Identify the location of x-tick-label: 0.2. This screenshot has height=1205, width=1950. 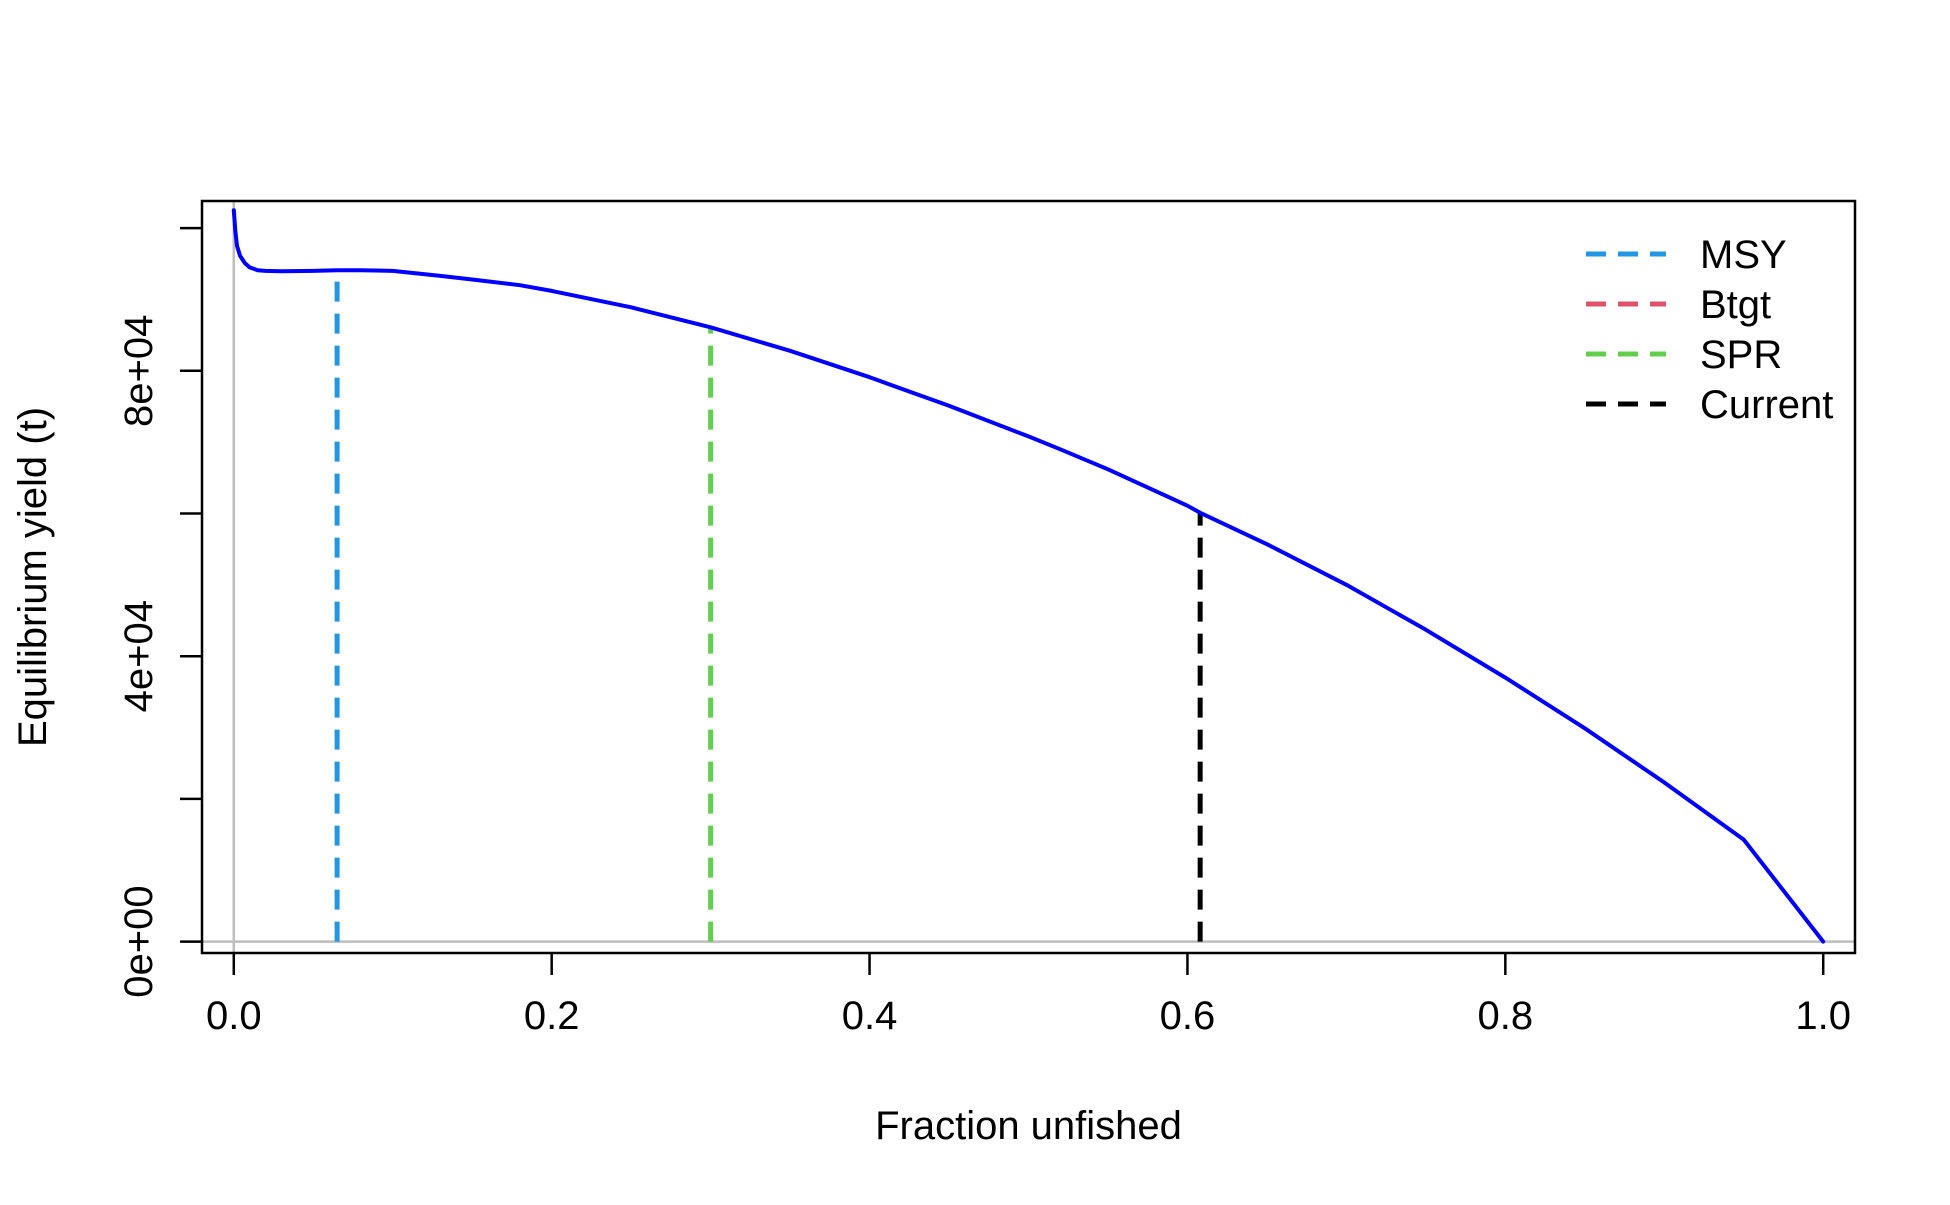
(552, 1016).